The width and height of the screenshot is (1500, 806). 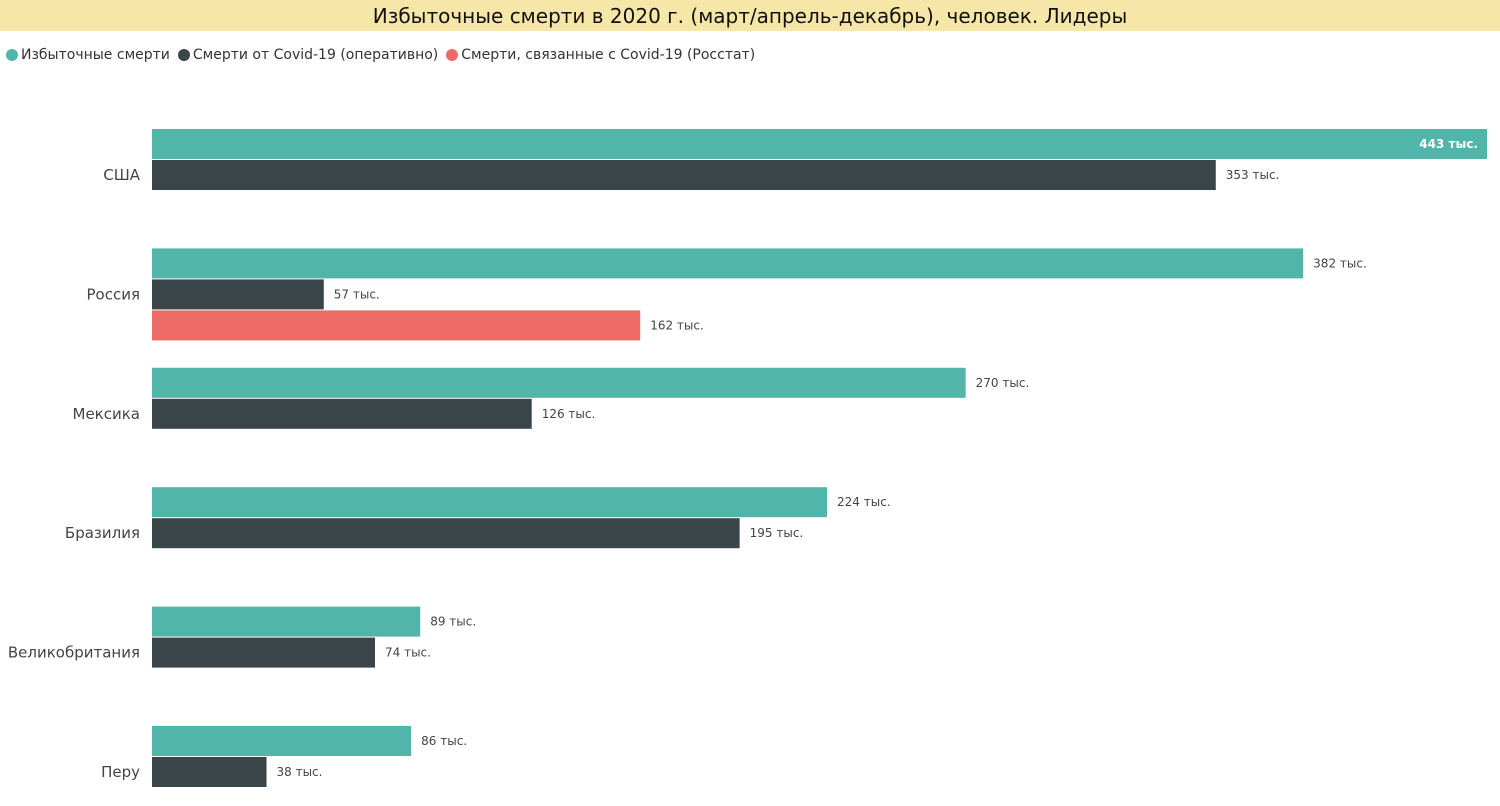 I want to click on legend-item-covid-rosstat: Смерти, связанные с Covid-19 (Росстат), so click(x=600, y=55).